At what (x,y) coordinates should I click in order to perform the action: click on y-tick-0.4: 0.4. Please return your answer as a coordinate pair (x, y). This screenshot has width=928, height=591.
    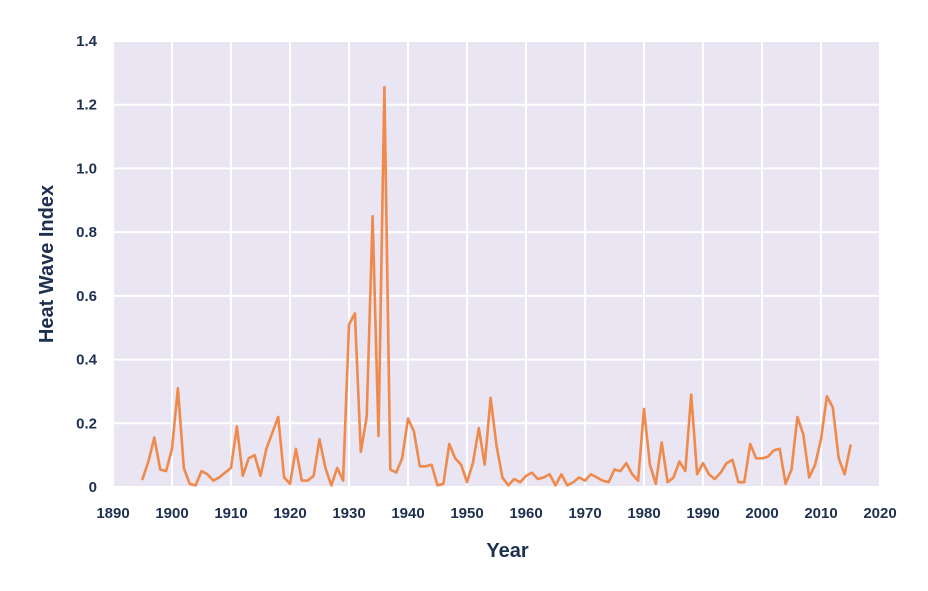
    Looking at the image, I should click on (87, 360).